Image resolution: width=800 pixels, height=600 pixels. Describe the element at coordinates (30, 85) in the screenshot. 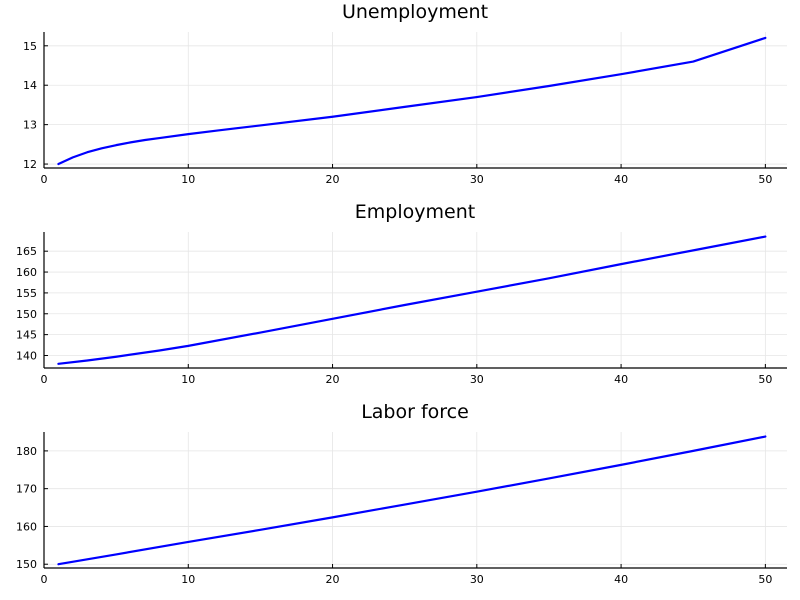

I see `y-tick-label: 14` at that location.